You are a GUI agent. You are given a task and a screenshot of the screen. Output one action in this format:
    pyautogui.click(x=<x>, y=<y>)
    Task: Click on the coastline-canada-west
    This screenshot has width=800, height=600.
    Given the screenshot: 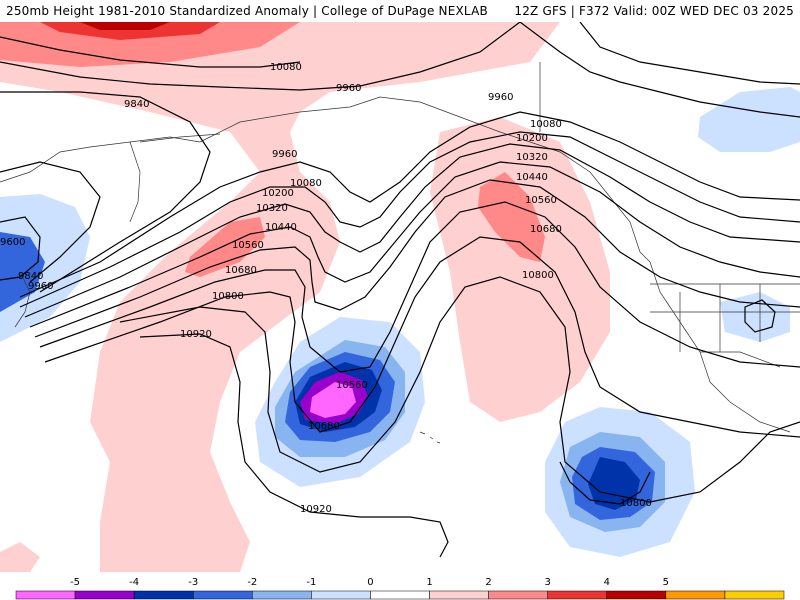 What is the action you would take?
    pyautogui.click(x=630, y=229)
    